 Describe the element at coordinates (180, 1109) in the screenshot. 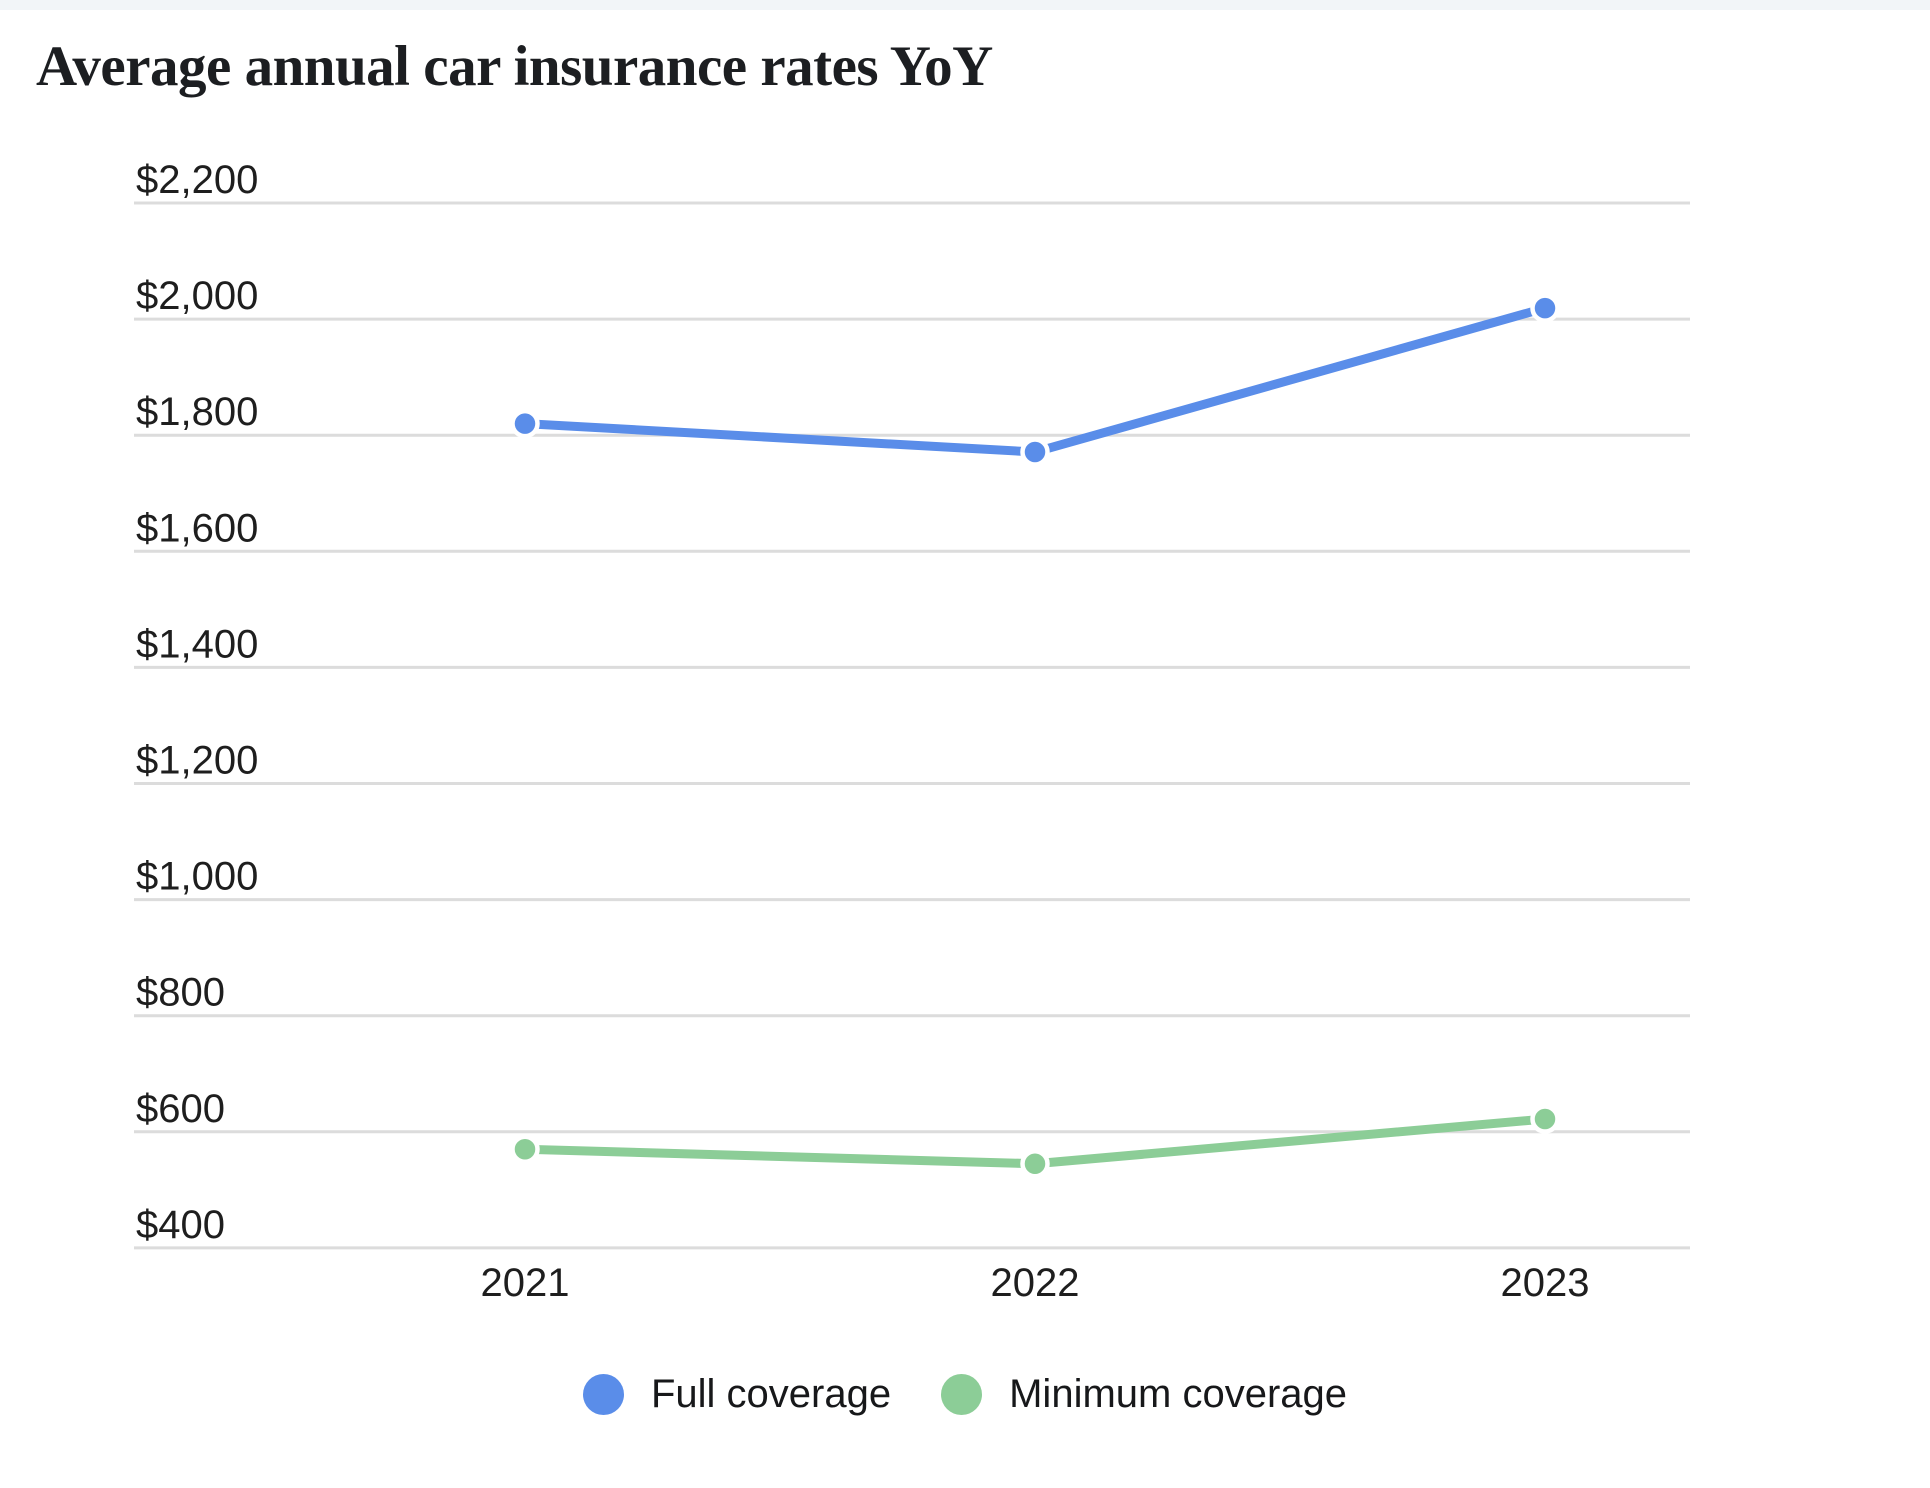

I see `y-tick-label: $600` at that location.